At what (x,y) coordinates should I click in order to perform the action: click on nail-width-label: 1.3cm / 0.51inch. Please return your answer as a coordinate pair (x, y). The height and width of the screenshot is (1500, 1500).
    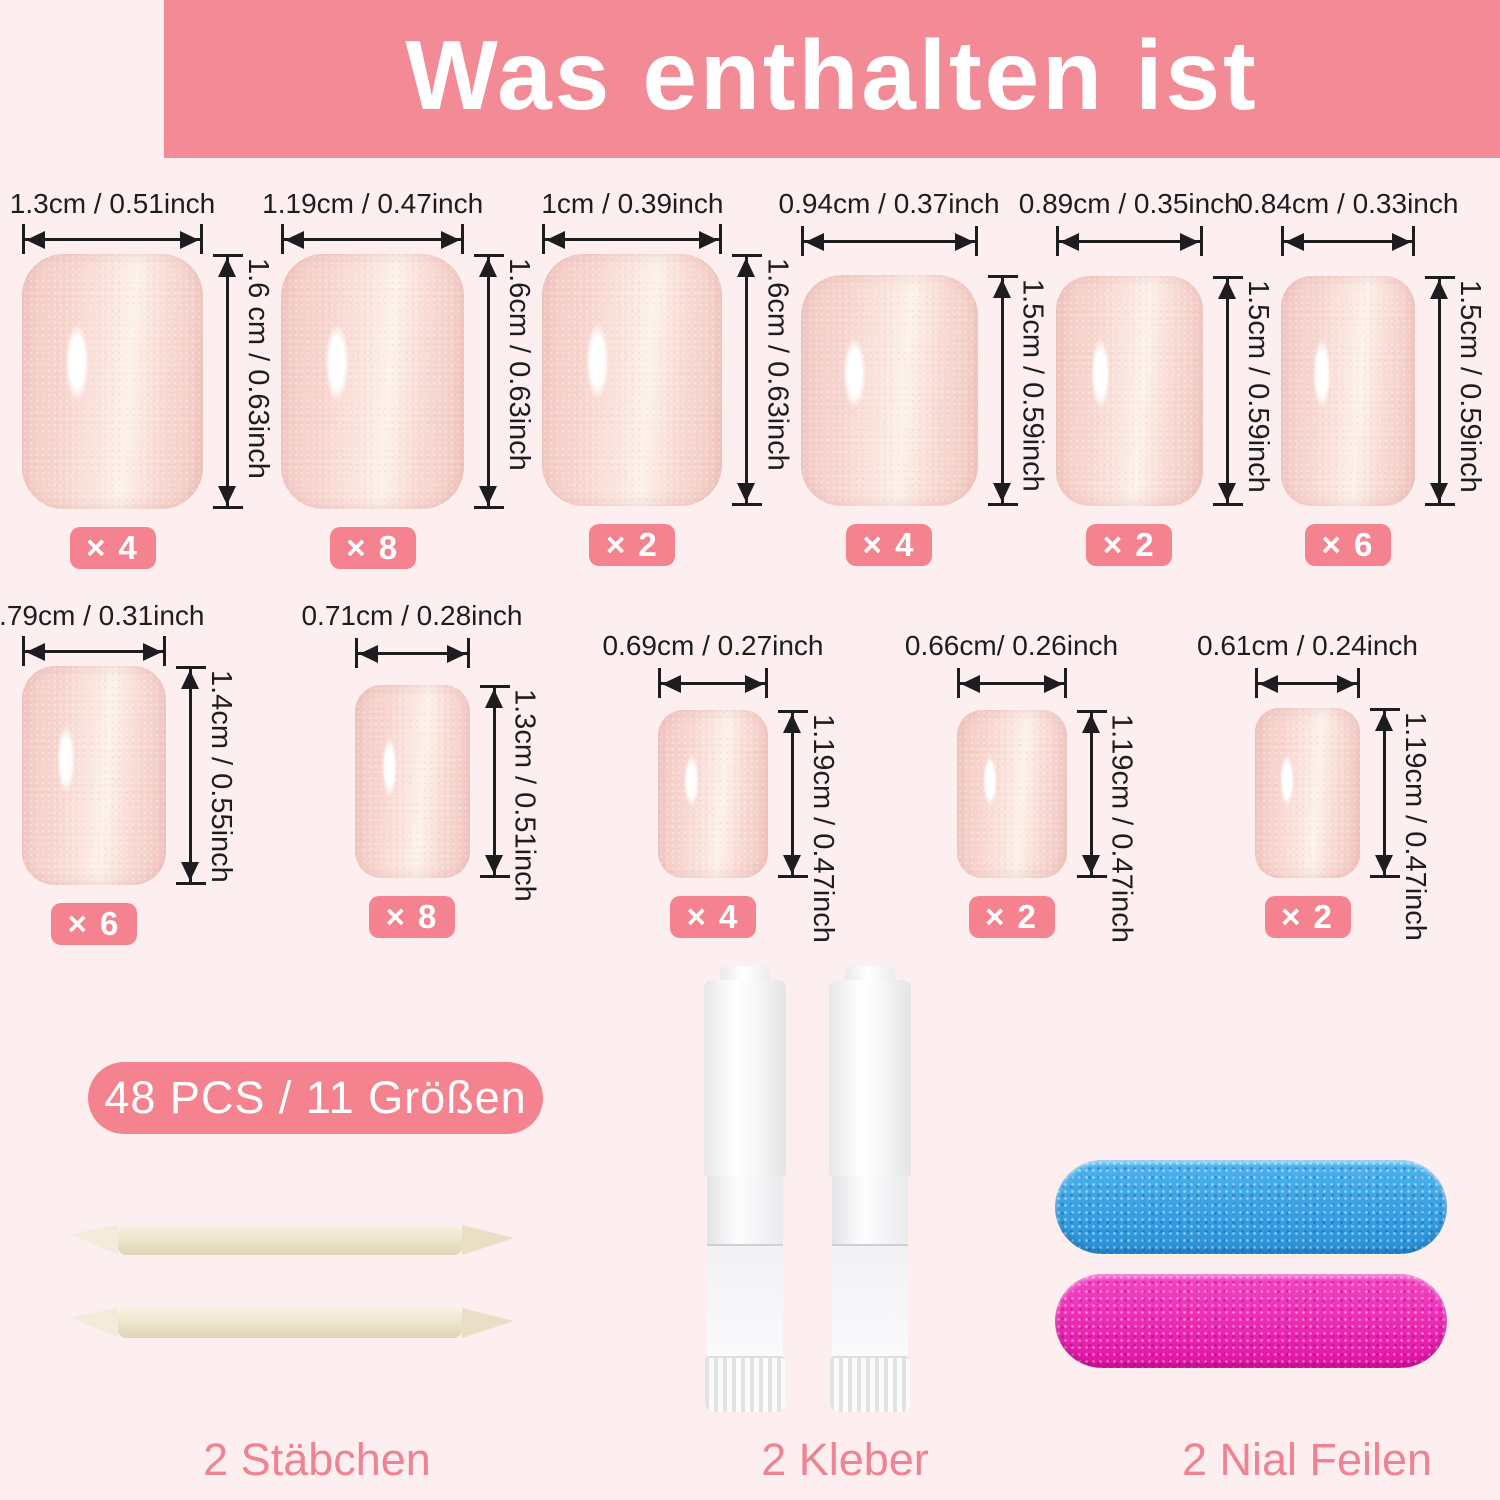
    Looking at the image, I should click on (112, 203).